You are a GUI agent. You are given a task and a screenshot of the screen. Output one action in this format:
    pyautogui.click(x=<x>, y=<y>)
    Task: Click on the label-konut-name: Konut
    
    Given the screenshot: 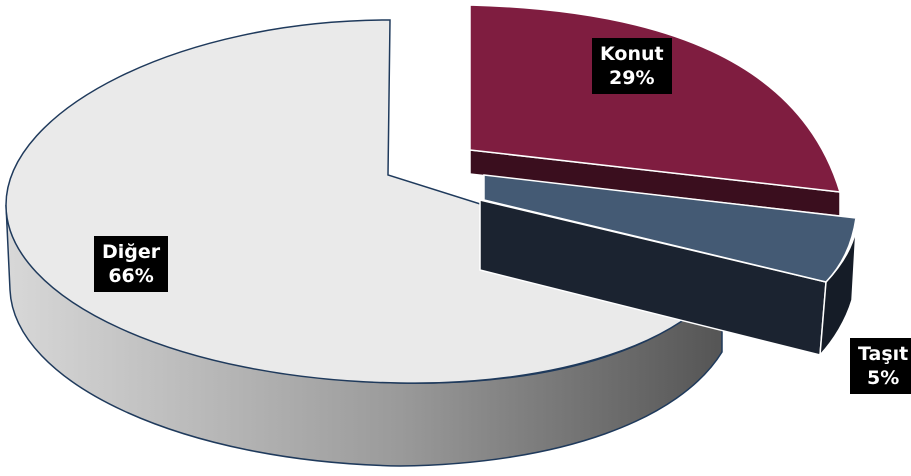 What is the action you would take?
    pyautogui.click(x=632, y=54)
    